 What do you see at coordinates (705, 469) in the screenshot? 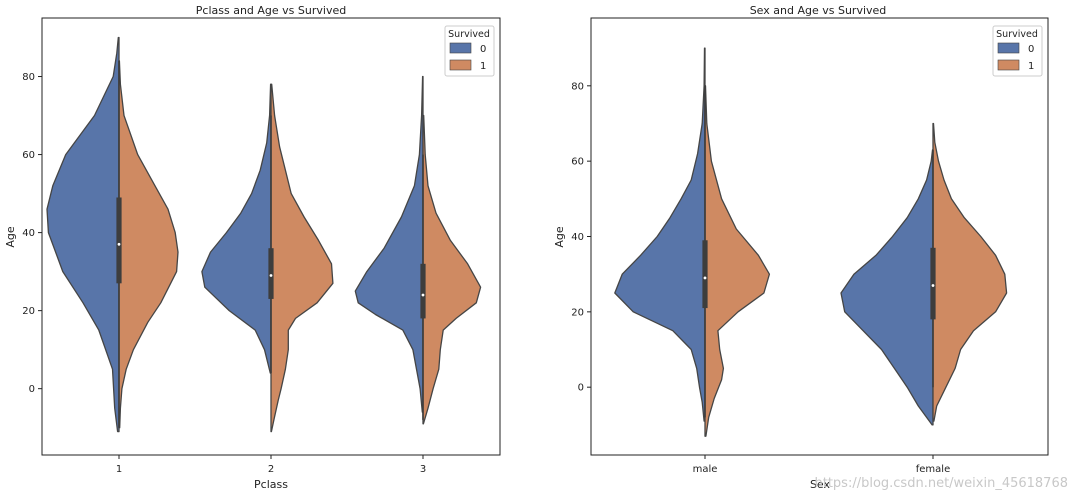
I see `x-tick-label: male` at bounding box center [705, 469].